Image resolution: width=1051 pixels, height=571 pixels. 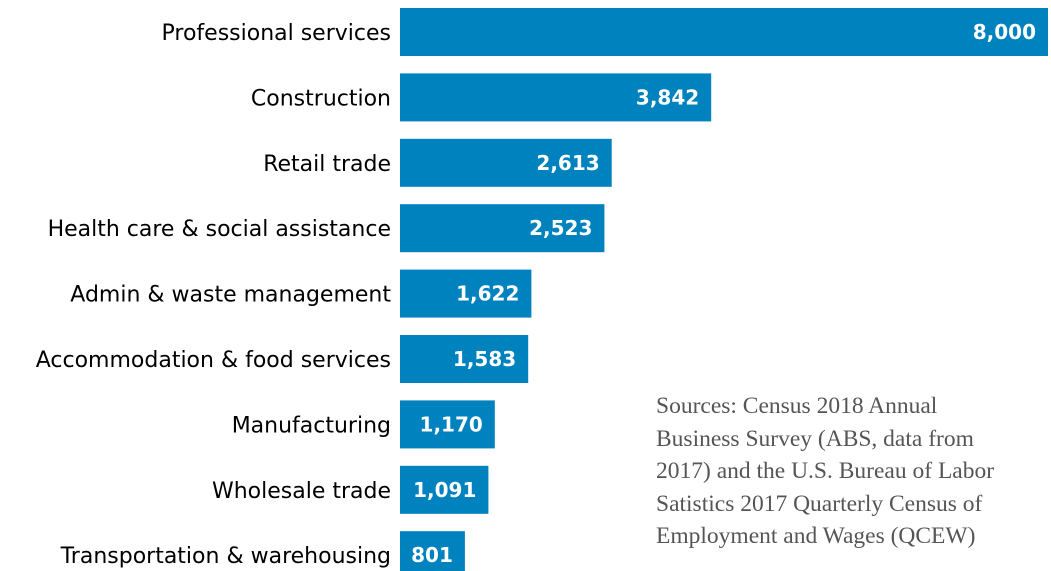 What do you see at coordinates (797, 406) in the screenshot?
I see `sources-line: Sources: Census 2018 Annual` at bounding box center [797, 406].